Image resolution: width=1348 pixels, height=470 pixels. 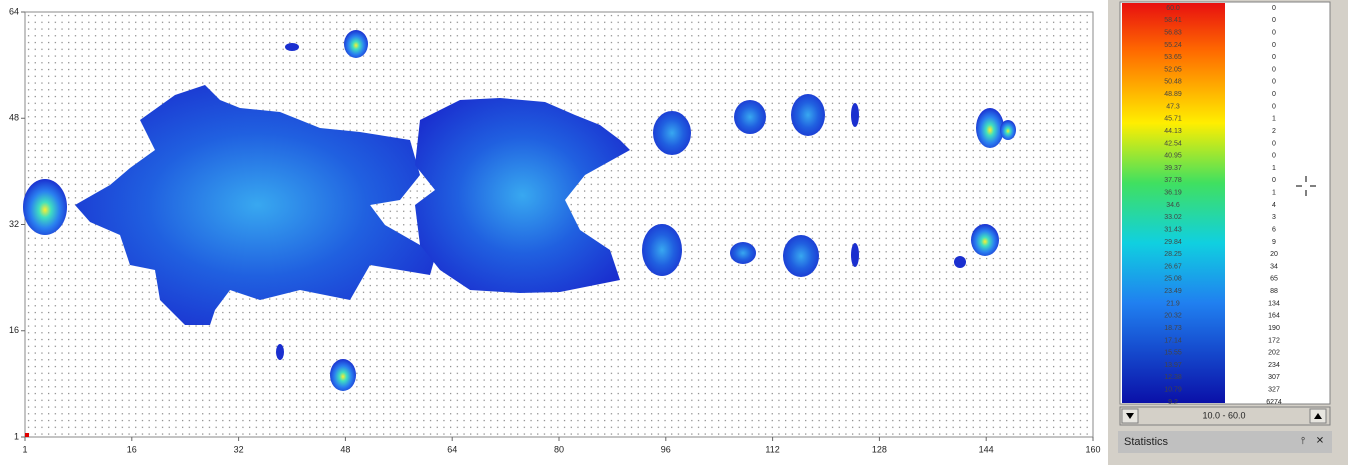 What do you see at coordinates (1173, 45) in the screenshot?
I see `scale-label: 55.24` at bounding box center [1173, 45].